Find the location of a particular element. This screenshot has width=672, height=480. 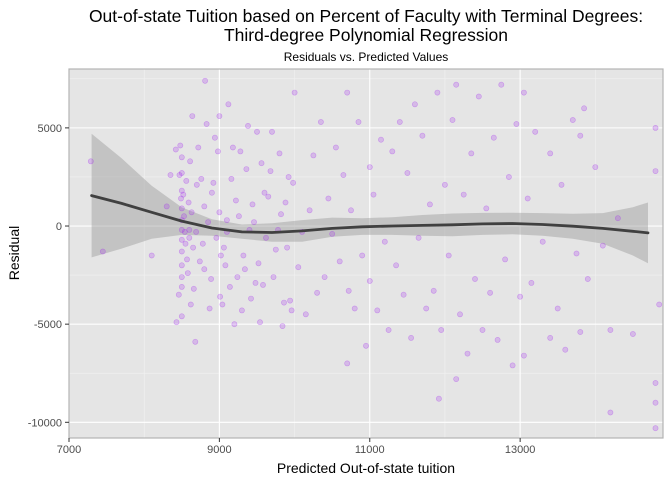

smooth-line-layer is located at coordinates (370, 214).